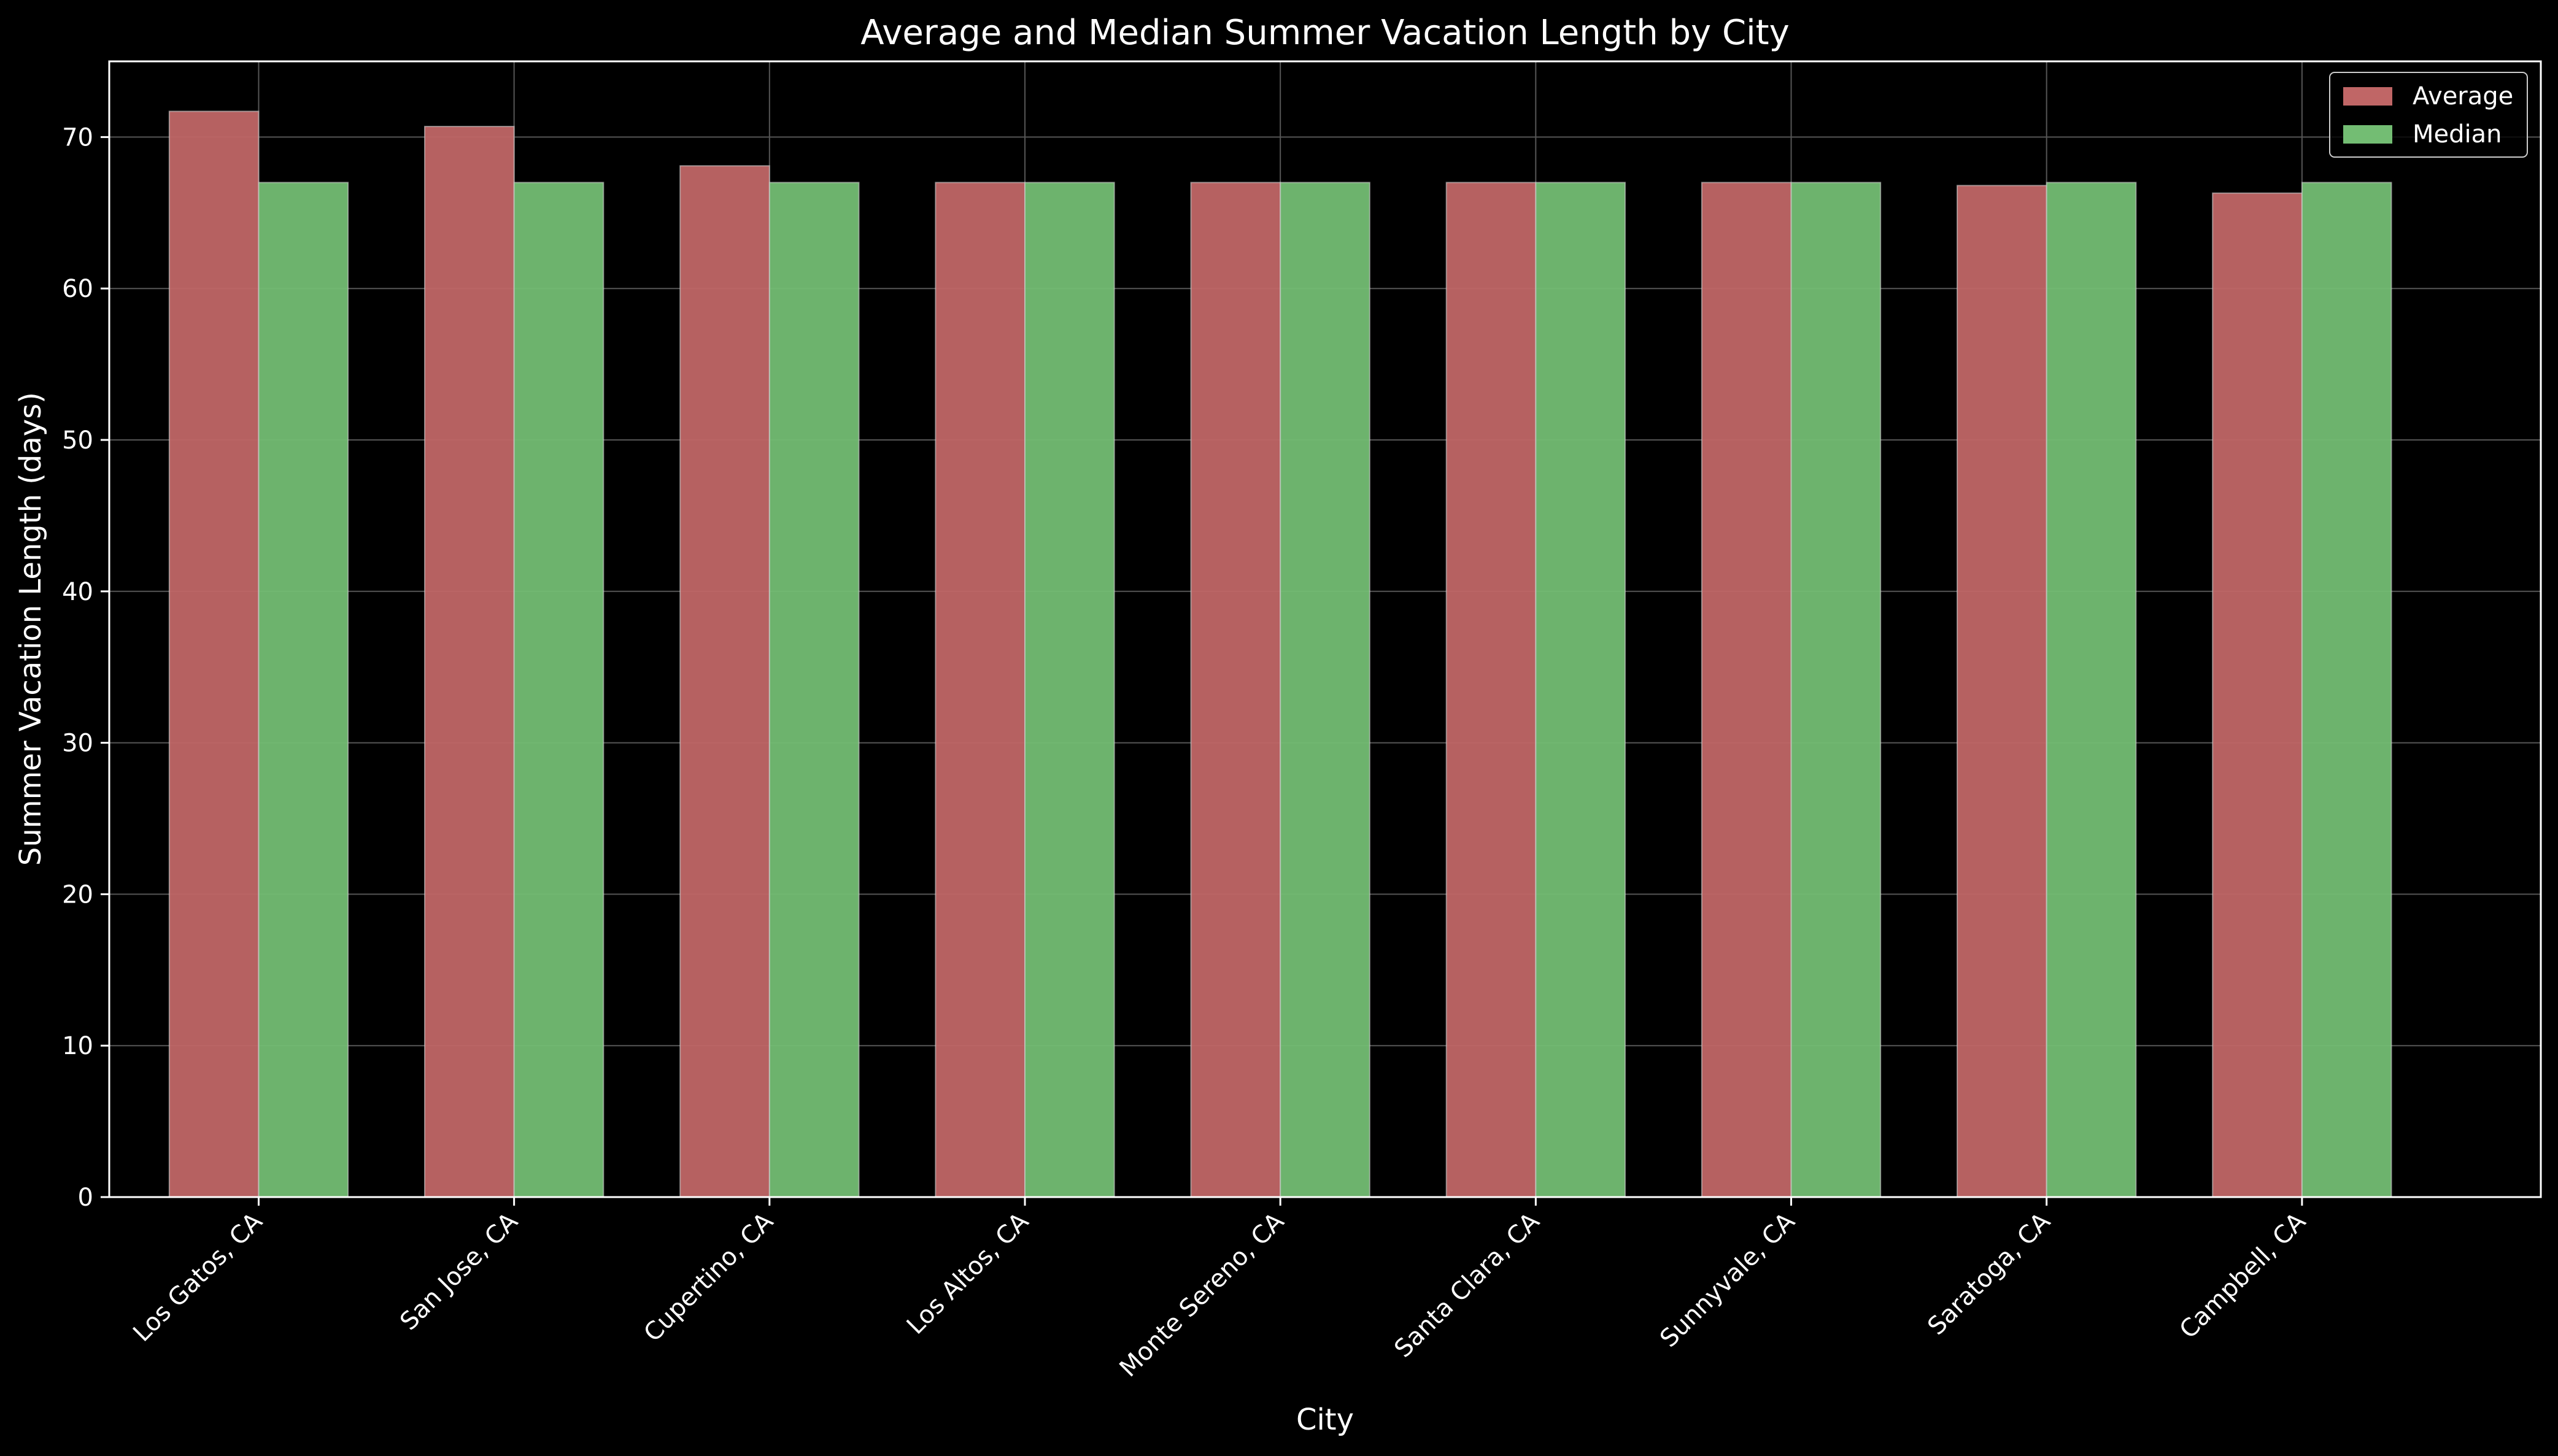 This screenshot has width=2558, height=1456. I want to click on legend-label-median: Median, so click(2457, 134).